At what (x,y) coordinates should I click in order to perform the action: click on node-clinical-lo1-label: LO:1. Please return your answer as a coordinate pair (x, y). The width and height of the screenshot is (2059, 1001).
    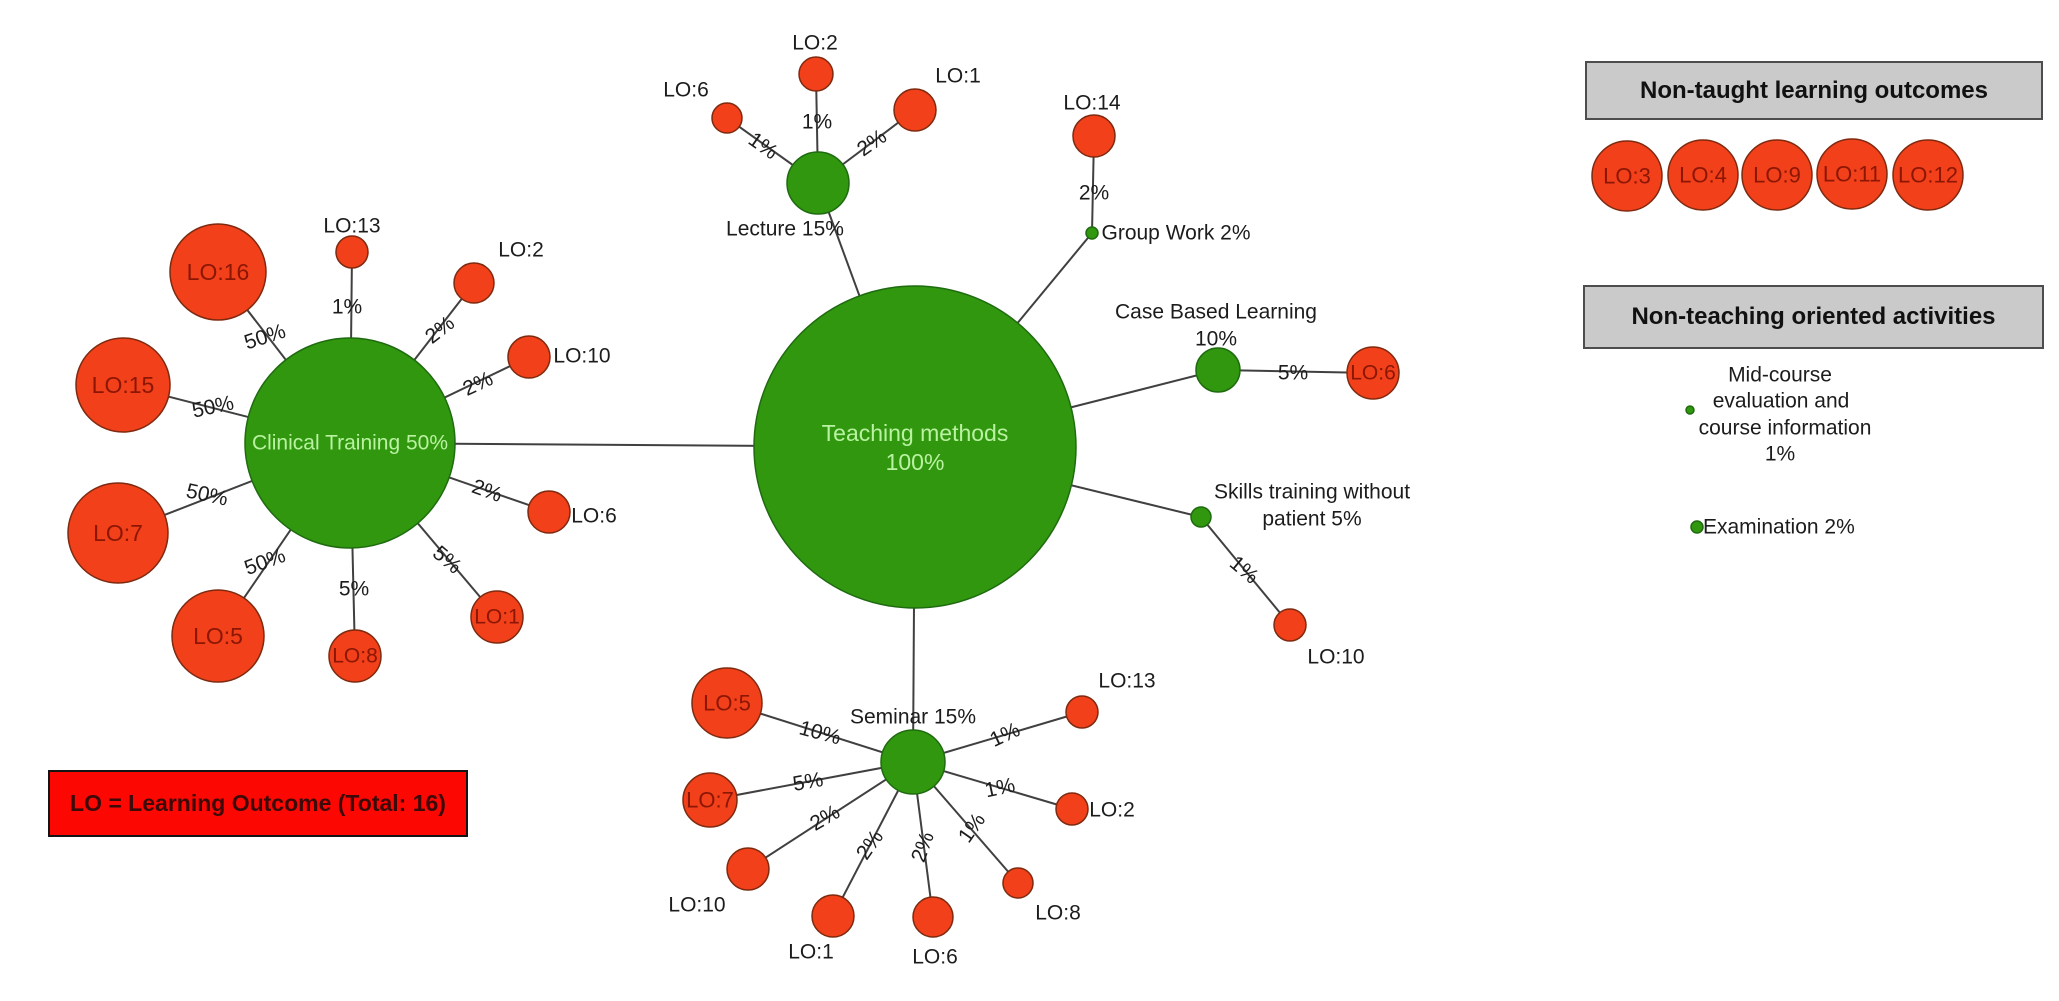
    Looking at the image, I should click on (497, 617).